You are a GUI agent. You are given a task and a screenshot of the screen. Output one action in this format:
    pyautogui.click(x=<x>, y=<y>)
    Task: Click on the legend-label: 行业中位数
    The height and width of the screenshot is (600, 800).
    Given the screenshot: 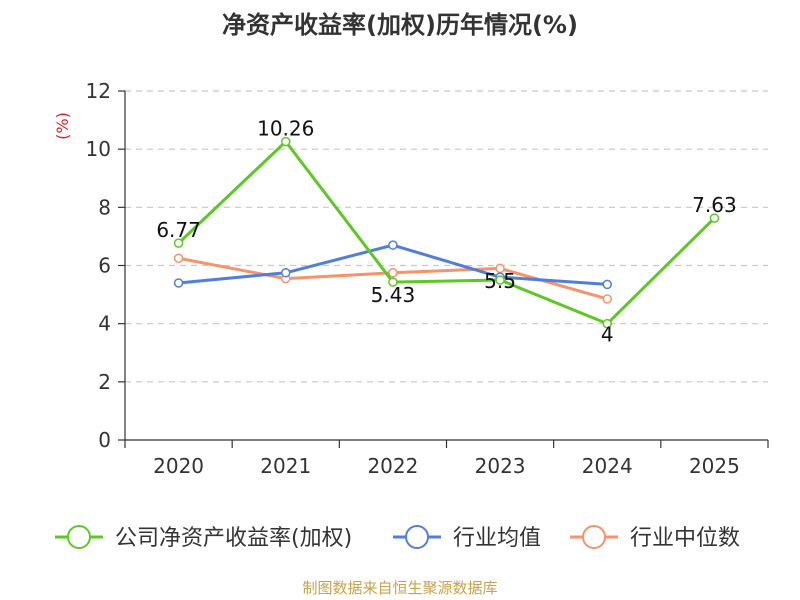 What is the action you would take?
    pyautogui.click(x=685, y=538)
    